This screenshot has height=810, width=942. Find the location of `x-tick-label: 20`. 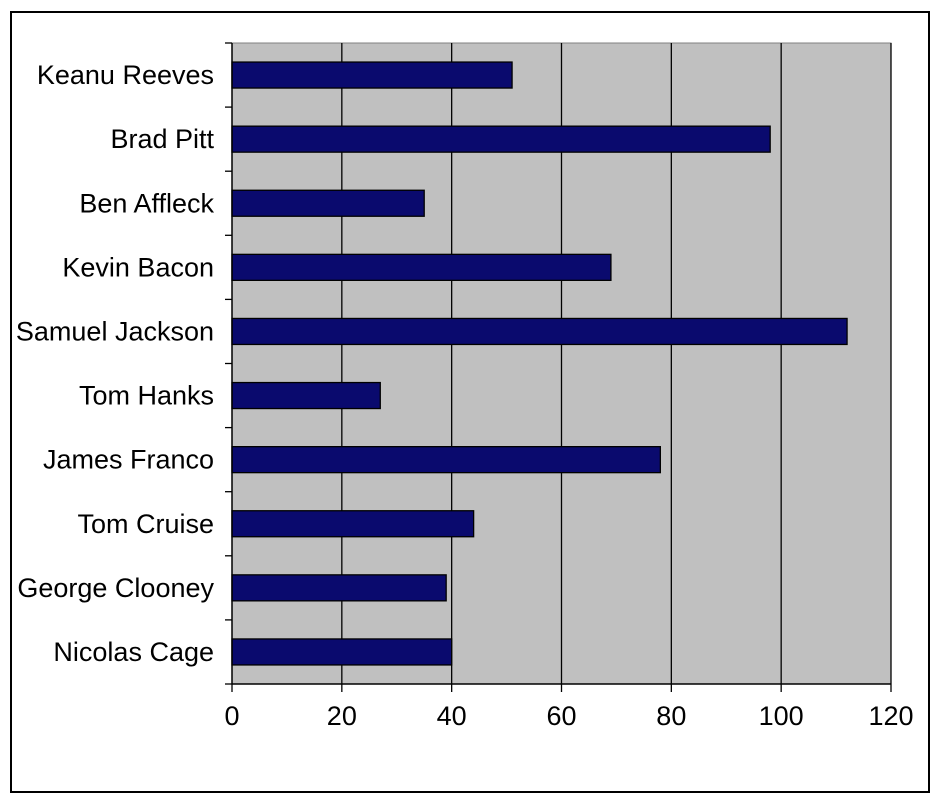

x-tick-label: 20 is located at coordinates (342, 716).